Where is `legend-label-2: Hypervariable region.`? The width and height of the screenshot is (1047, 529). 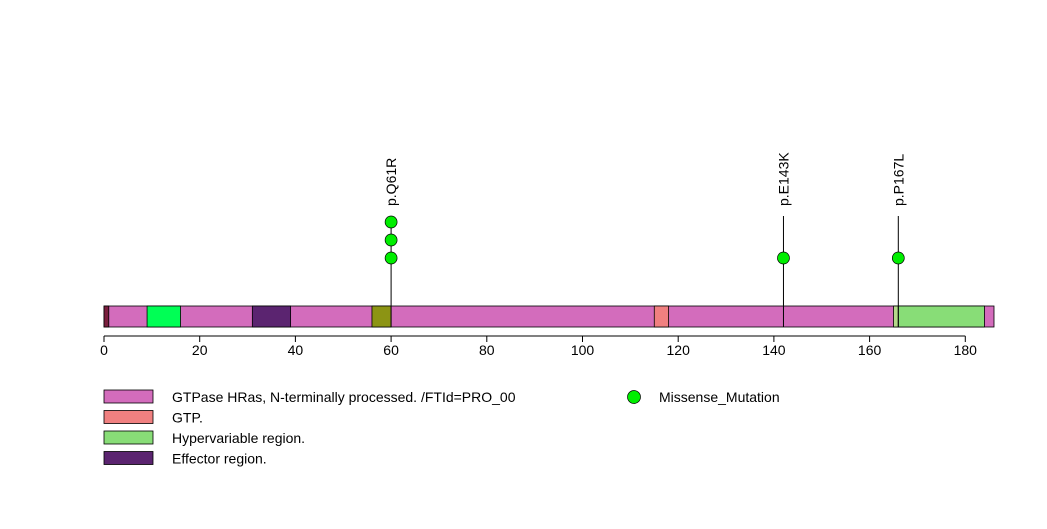
legend-label-2: Hypervariable region. is located at coordinates (238, 438).